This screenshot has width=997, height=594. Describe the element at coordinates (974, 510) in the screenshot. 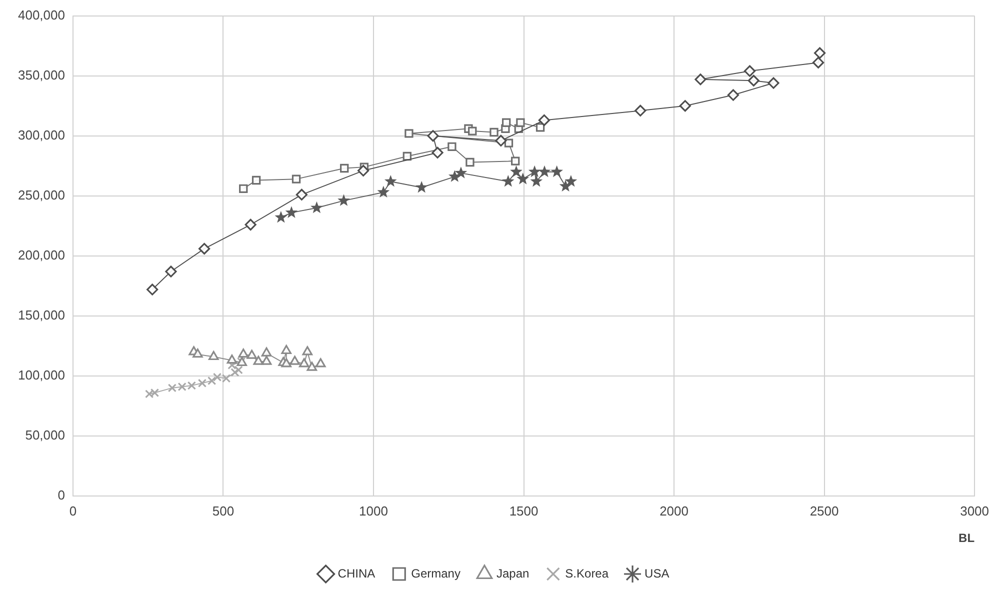

I see `x-tick-label: 3000` at that location.